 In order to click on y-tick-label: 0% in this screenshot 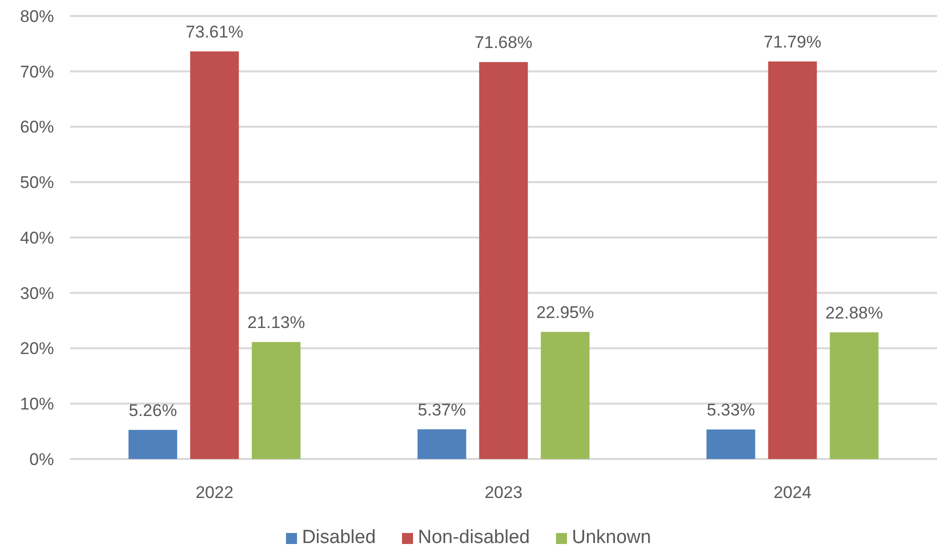, I will do `click(41, 459)`.